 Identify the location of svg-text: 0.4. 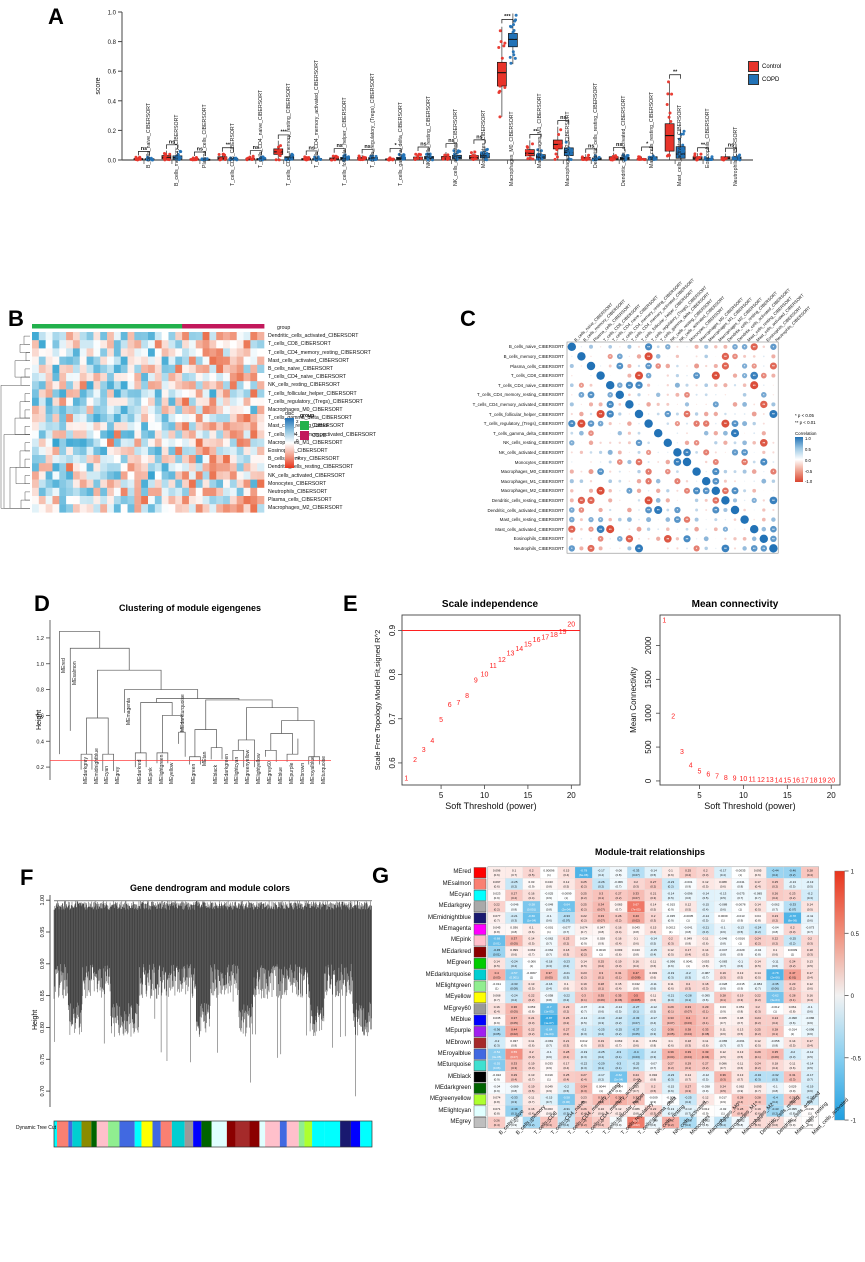
(688, 1018).